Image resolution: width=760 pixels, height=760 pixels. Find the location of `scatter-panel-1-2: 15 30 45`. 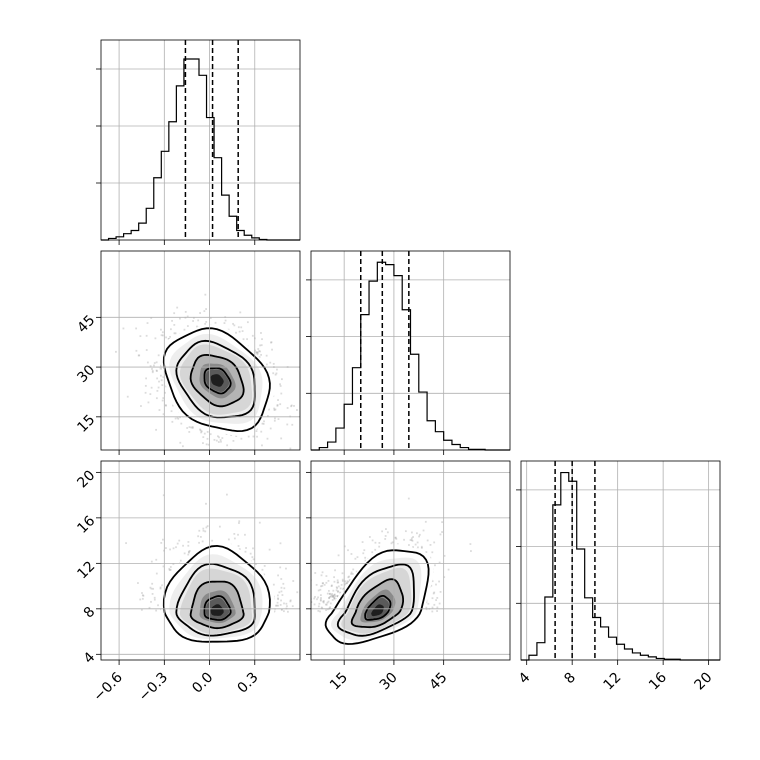

scatter-panel-1-2: 15 30 45 is located at coordinates (187, 352).